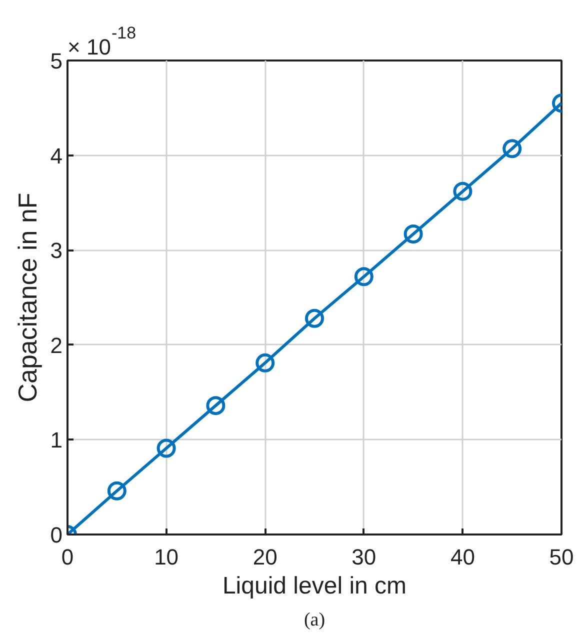  I want to click on x-tick-label: 20, so click(265, 557).